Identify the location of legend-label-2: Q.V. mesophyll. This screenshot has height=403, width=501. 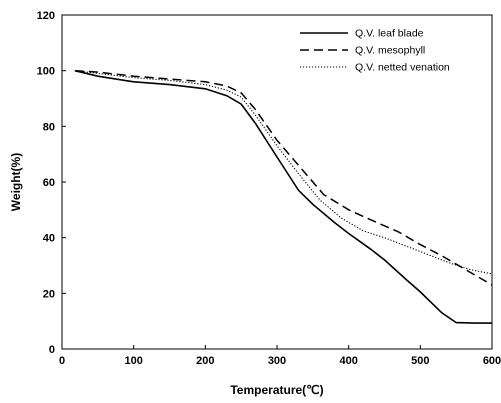
(390, 51).